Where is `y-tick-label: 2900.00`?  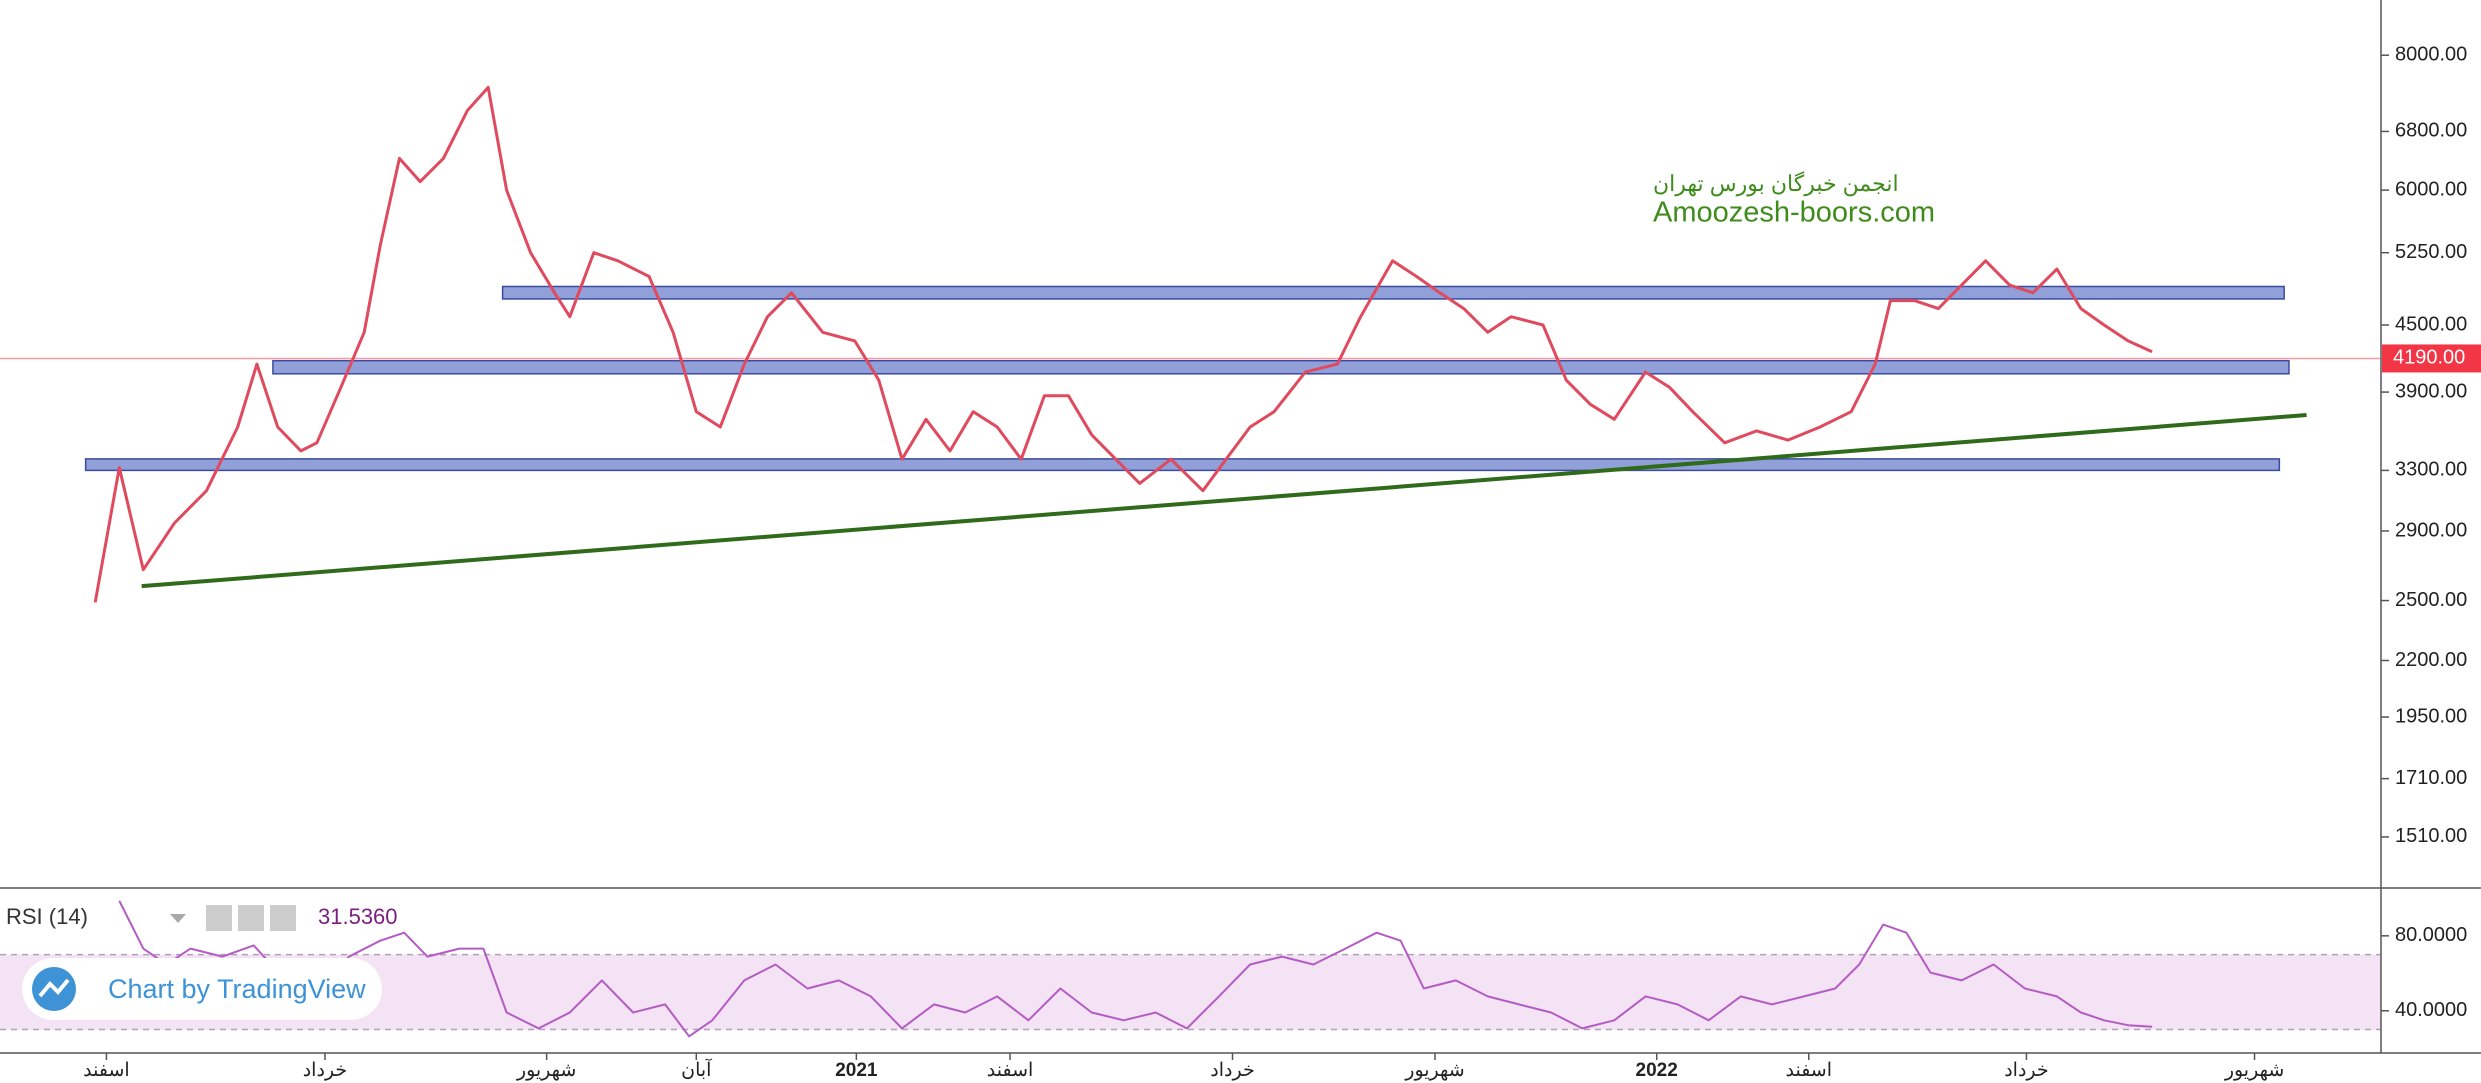 y-tick-label: 2900.00 is located at coordinates (2431, 530).